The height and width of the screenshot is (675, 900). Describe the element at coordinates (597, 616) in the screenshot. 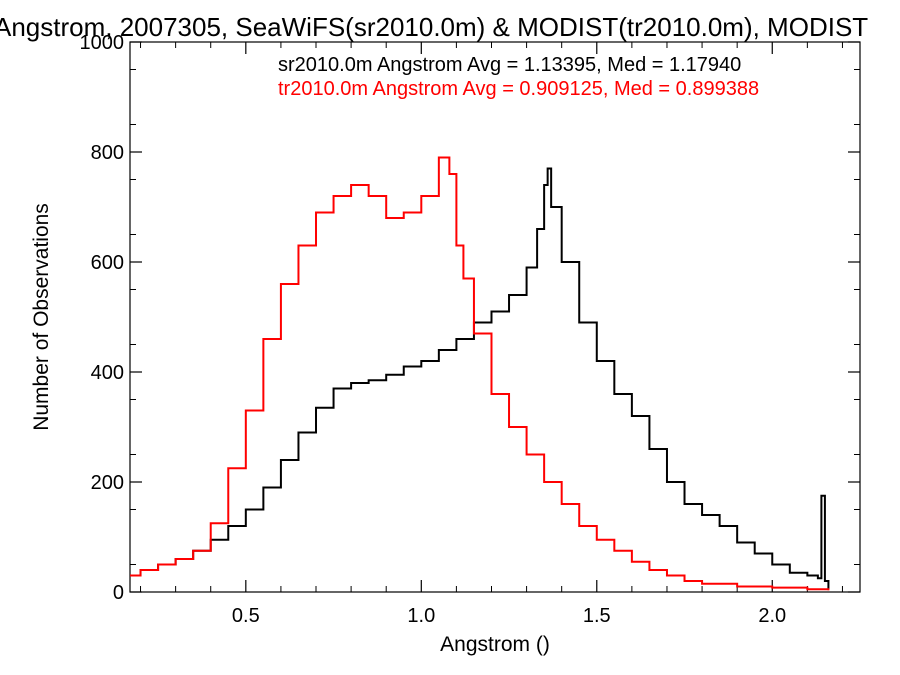

I see `x-tick-label: 1.5` at that location.